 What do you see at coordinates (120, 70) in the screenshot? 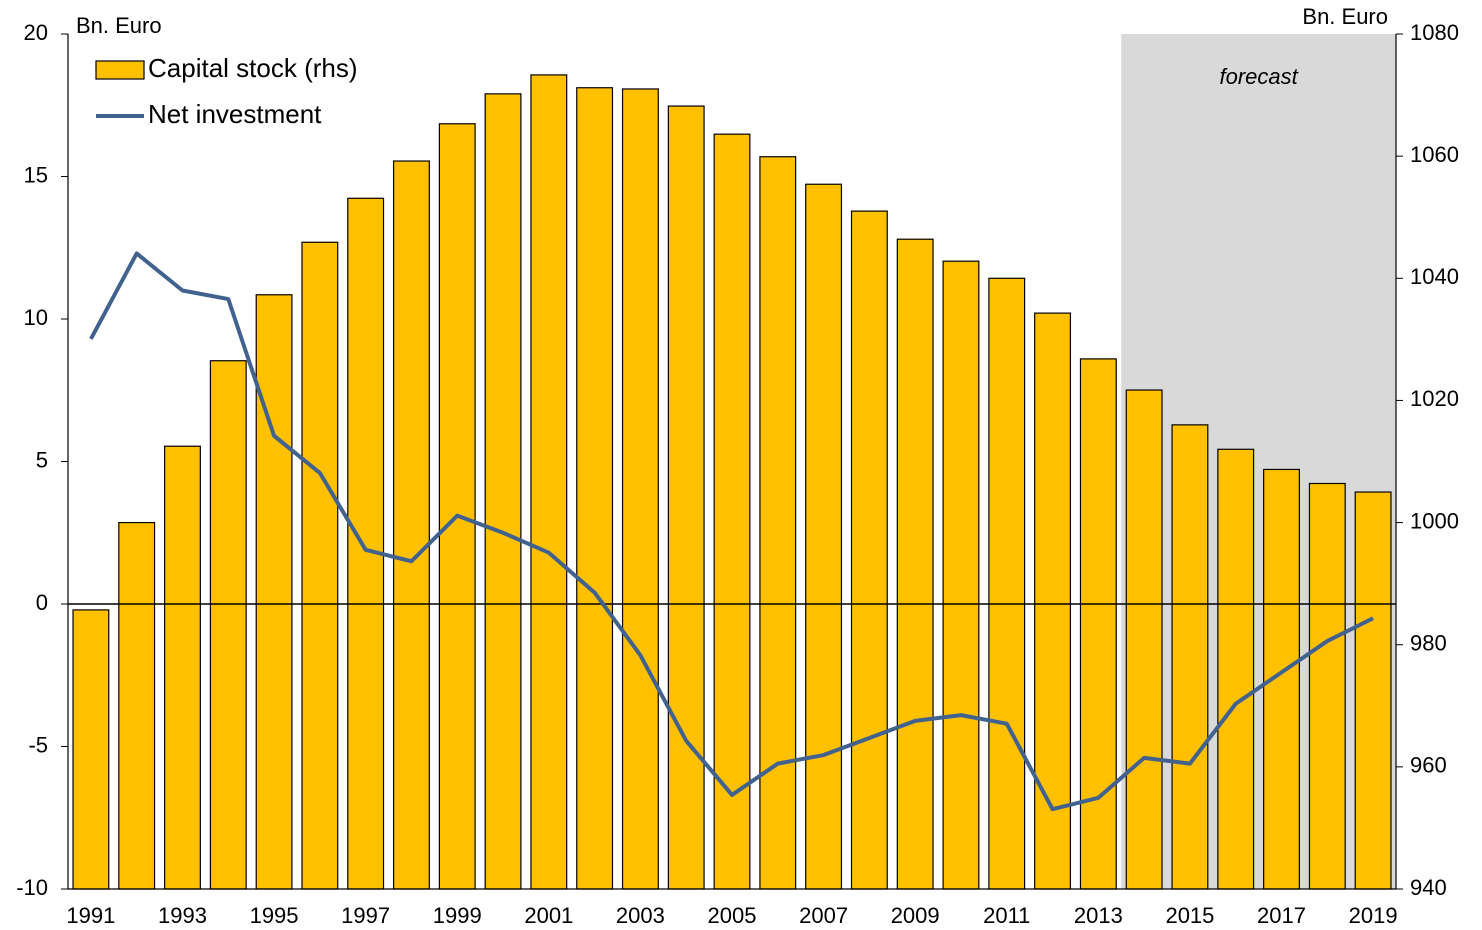
I see `legend-swatch` at bounding box center [120, 70].